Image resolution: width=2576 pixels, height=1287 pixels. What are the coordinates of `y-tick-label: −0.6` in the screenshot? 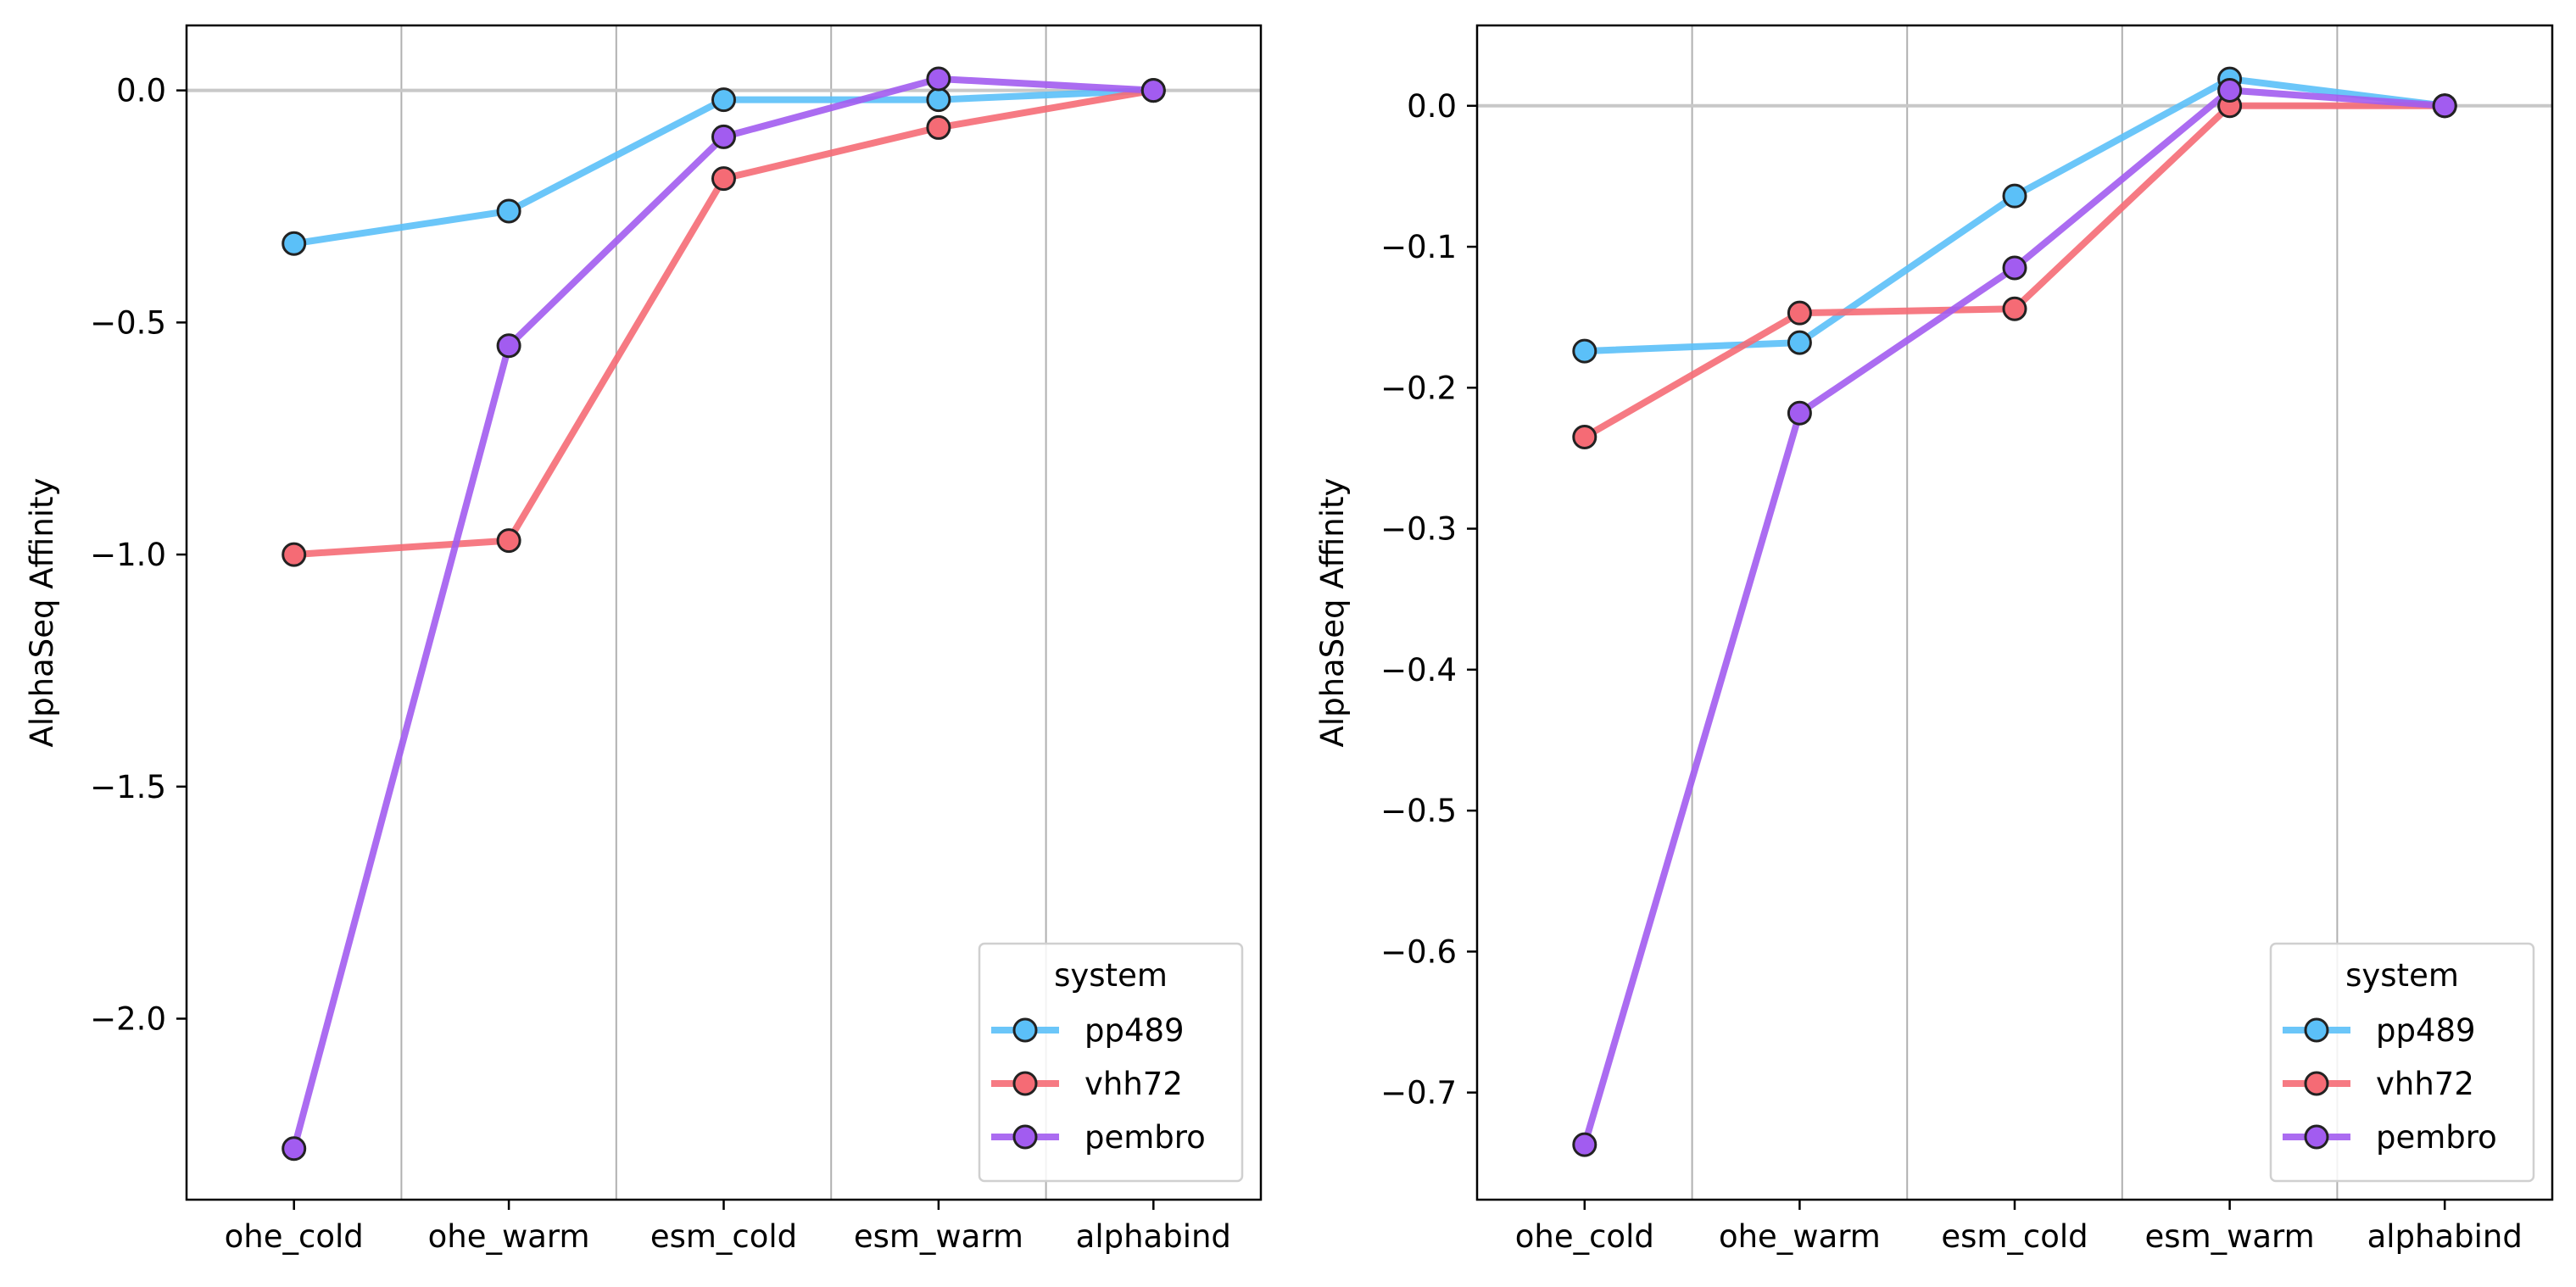 It's located at (1418, 951).